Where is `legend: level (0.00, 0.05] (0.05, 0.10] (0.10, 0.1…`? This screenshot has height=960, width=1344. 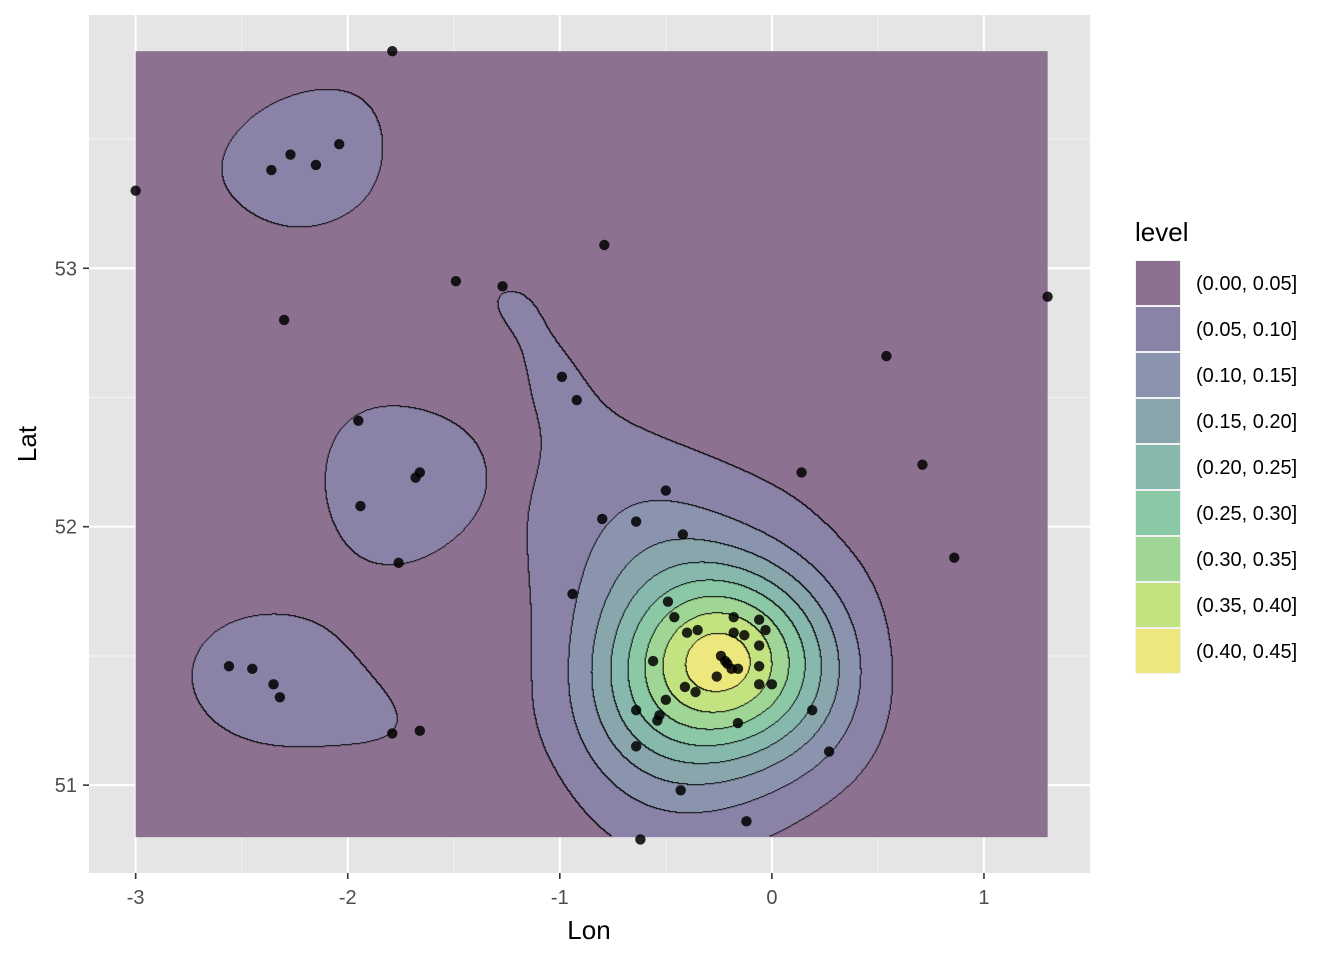 legend: level (0.00, 0.05] (0.05, 0.10] (0.10, 0.1… is located at coordinates (1216, 445).